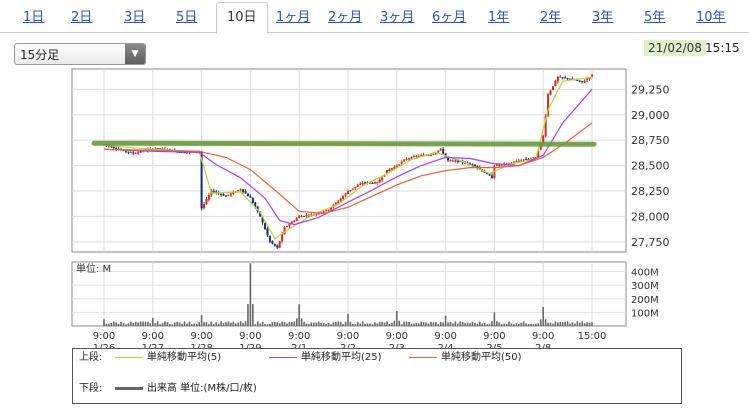 The image size is (749, 408). What do you see at coordinates (603, 17) in the screenshot?
I see `tab-12: 3年` at bounding box center [603, 17].